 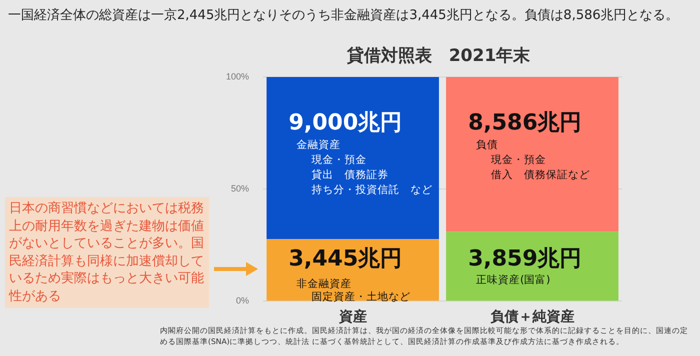 I want to click on text: 日本の商習慣などにおいては税務上の耐用年数を過ぎた建物は価値がないとしていることが多い。国民経済計算も同様に加速償却しているため実際はもっと大きい可能性がある, so click(x=107, y=252).